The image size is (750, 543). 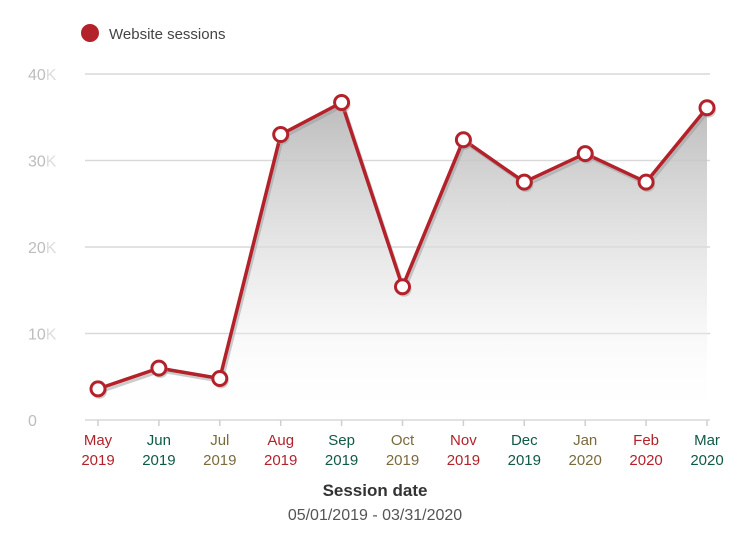 I want to click on x-tick-month: Jan, so click(x=585, y=440).